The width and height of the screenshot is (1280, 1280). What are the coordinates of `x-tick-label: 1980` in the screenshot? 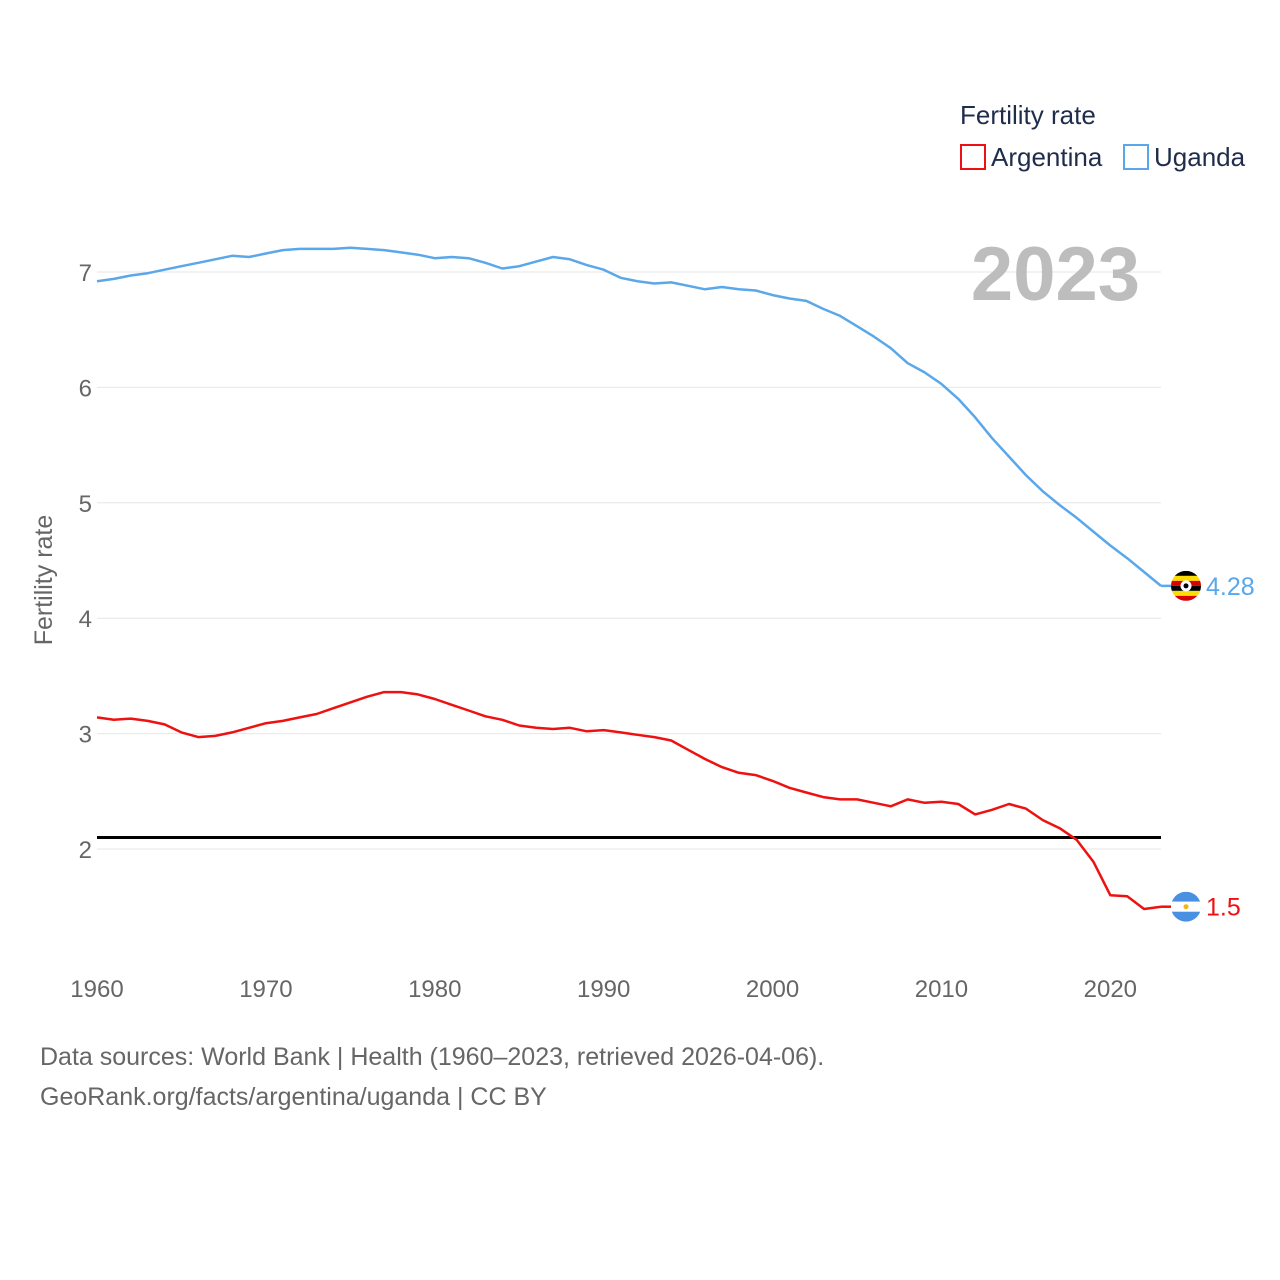 It's located at (434, 989).